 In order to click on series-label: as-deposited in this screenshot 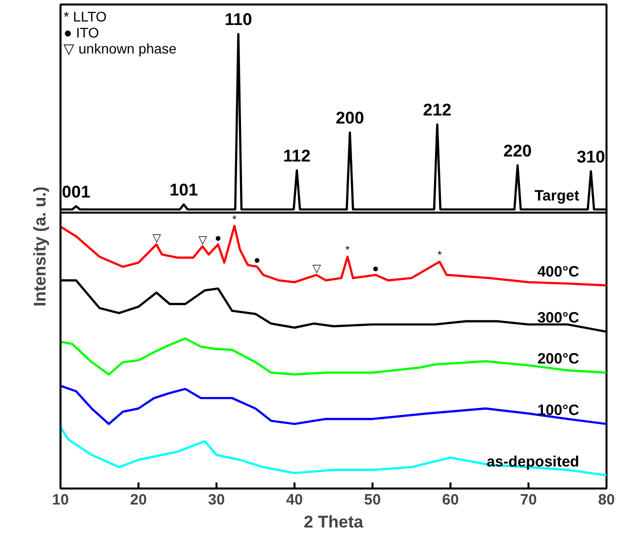, I will do `click(533, 461)`.